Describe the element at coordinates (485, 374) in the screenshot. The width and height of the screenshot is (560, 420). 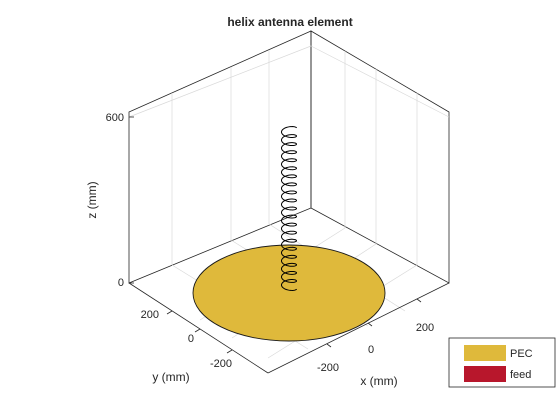
I see `legend-swatch-feed` at that location.